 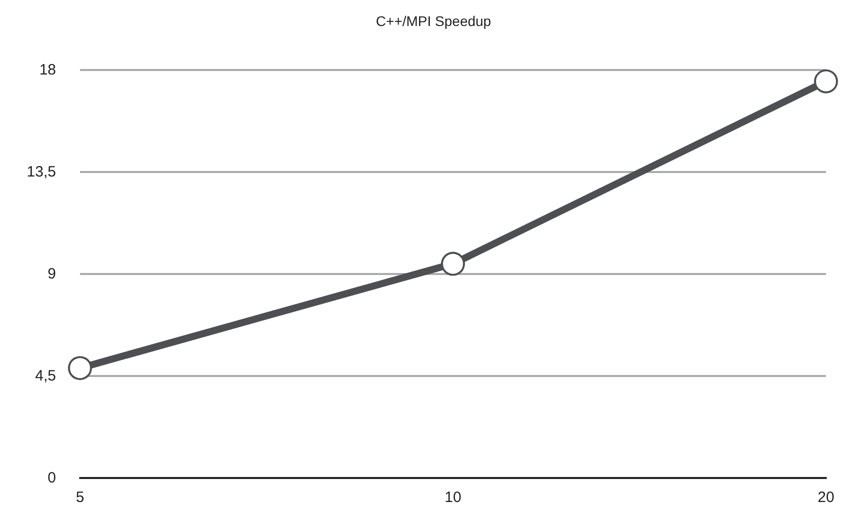 I want to click on y-tick-label: 0, so click(x=52, y=478).